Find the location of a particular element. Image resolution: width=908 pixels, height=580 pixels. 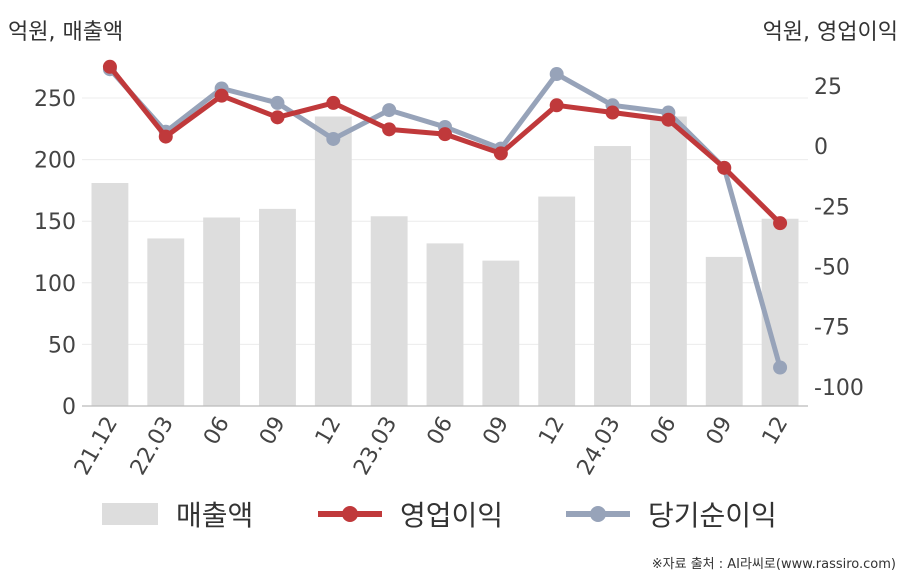

legend-item-net-income: 당기순이익 is located at coordinates (671, 514).